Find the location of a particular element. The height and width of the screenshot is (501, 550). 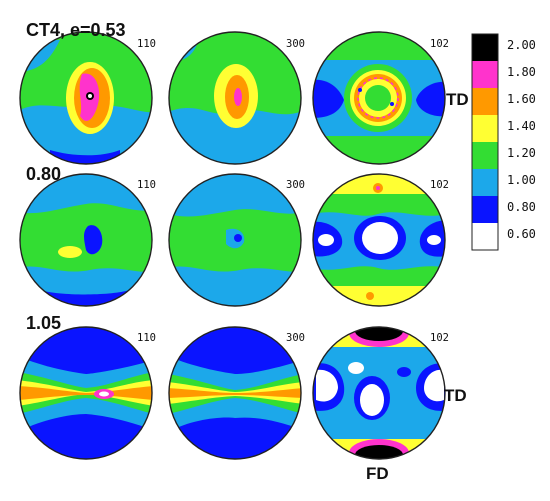

legend-border is located at coordinates (485, 142).